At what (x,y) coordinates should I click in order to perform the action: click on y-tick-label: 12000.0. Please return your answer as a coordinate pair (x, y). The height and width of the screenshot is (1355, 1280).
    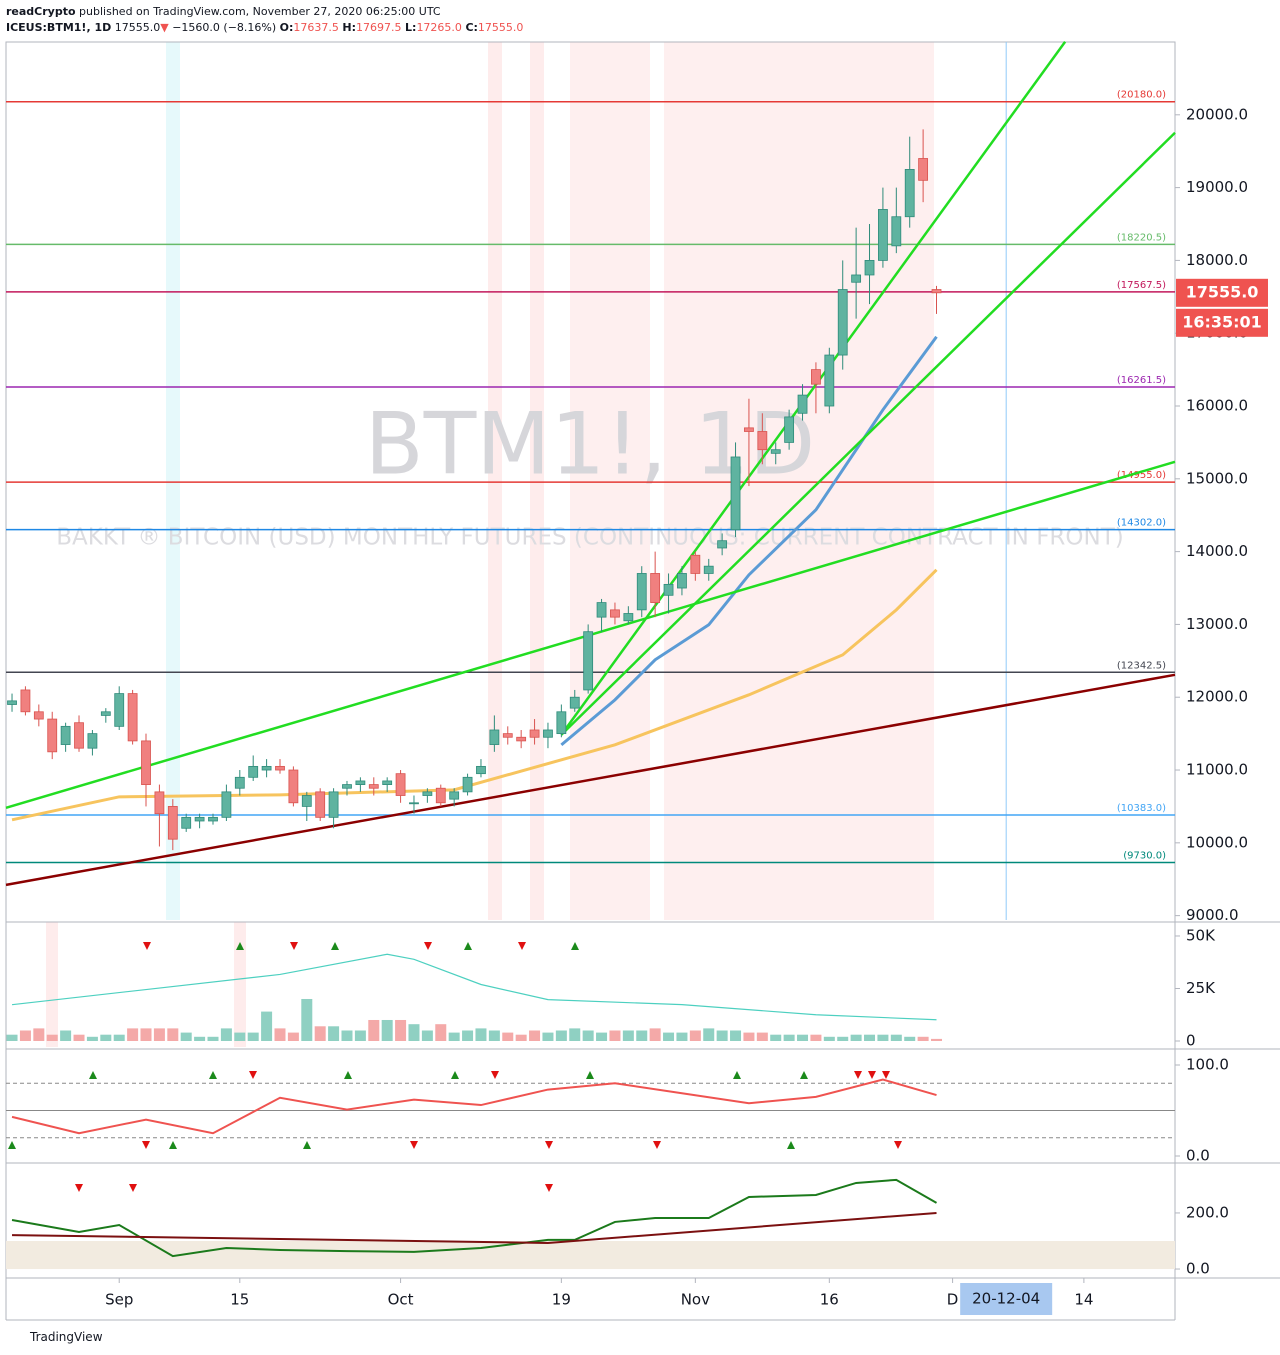
    Looking at the image, I should click on (1217, 697).